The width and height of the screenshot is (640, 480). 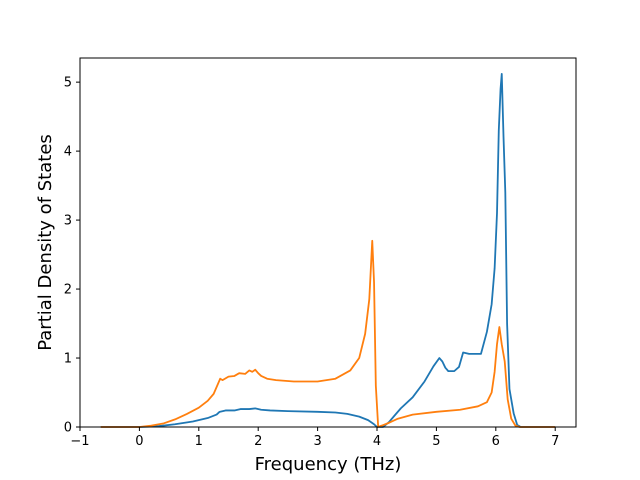 I want to click on y-tick-label: 5, so click(x=68, y=83).